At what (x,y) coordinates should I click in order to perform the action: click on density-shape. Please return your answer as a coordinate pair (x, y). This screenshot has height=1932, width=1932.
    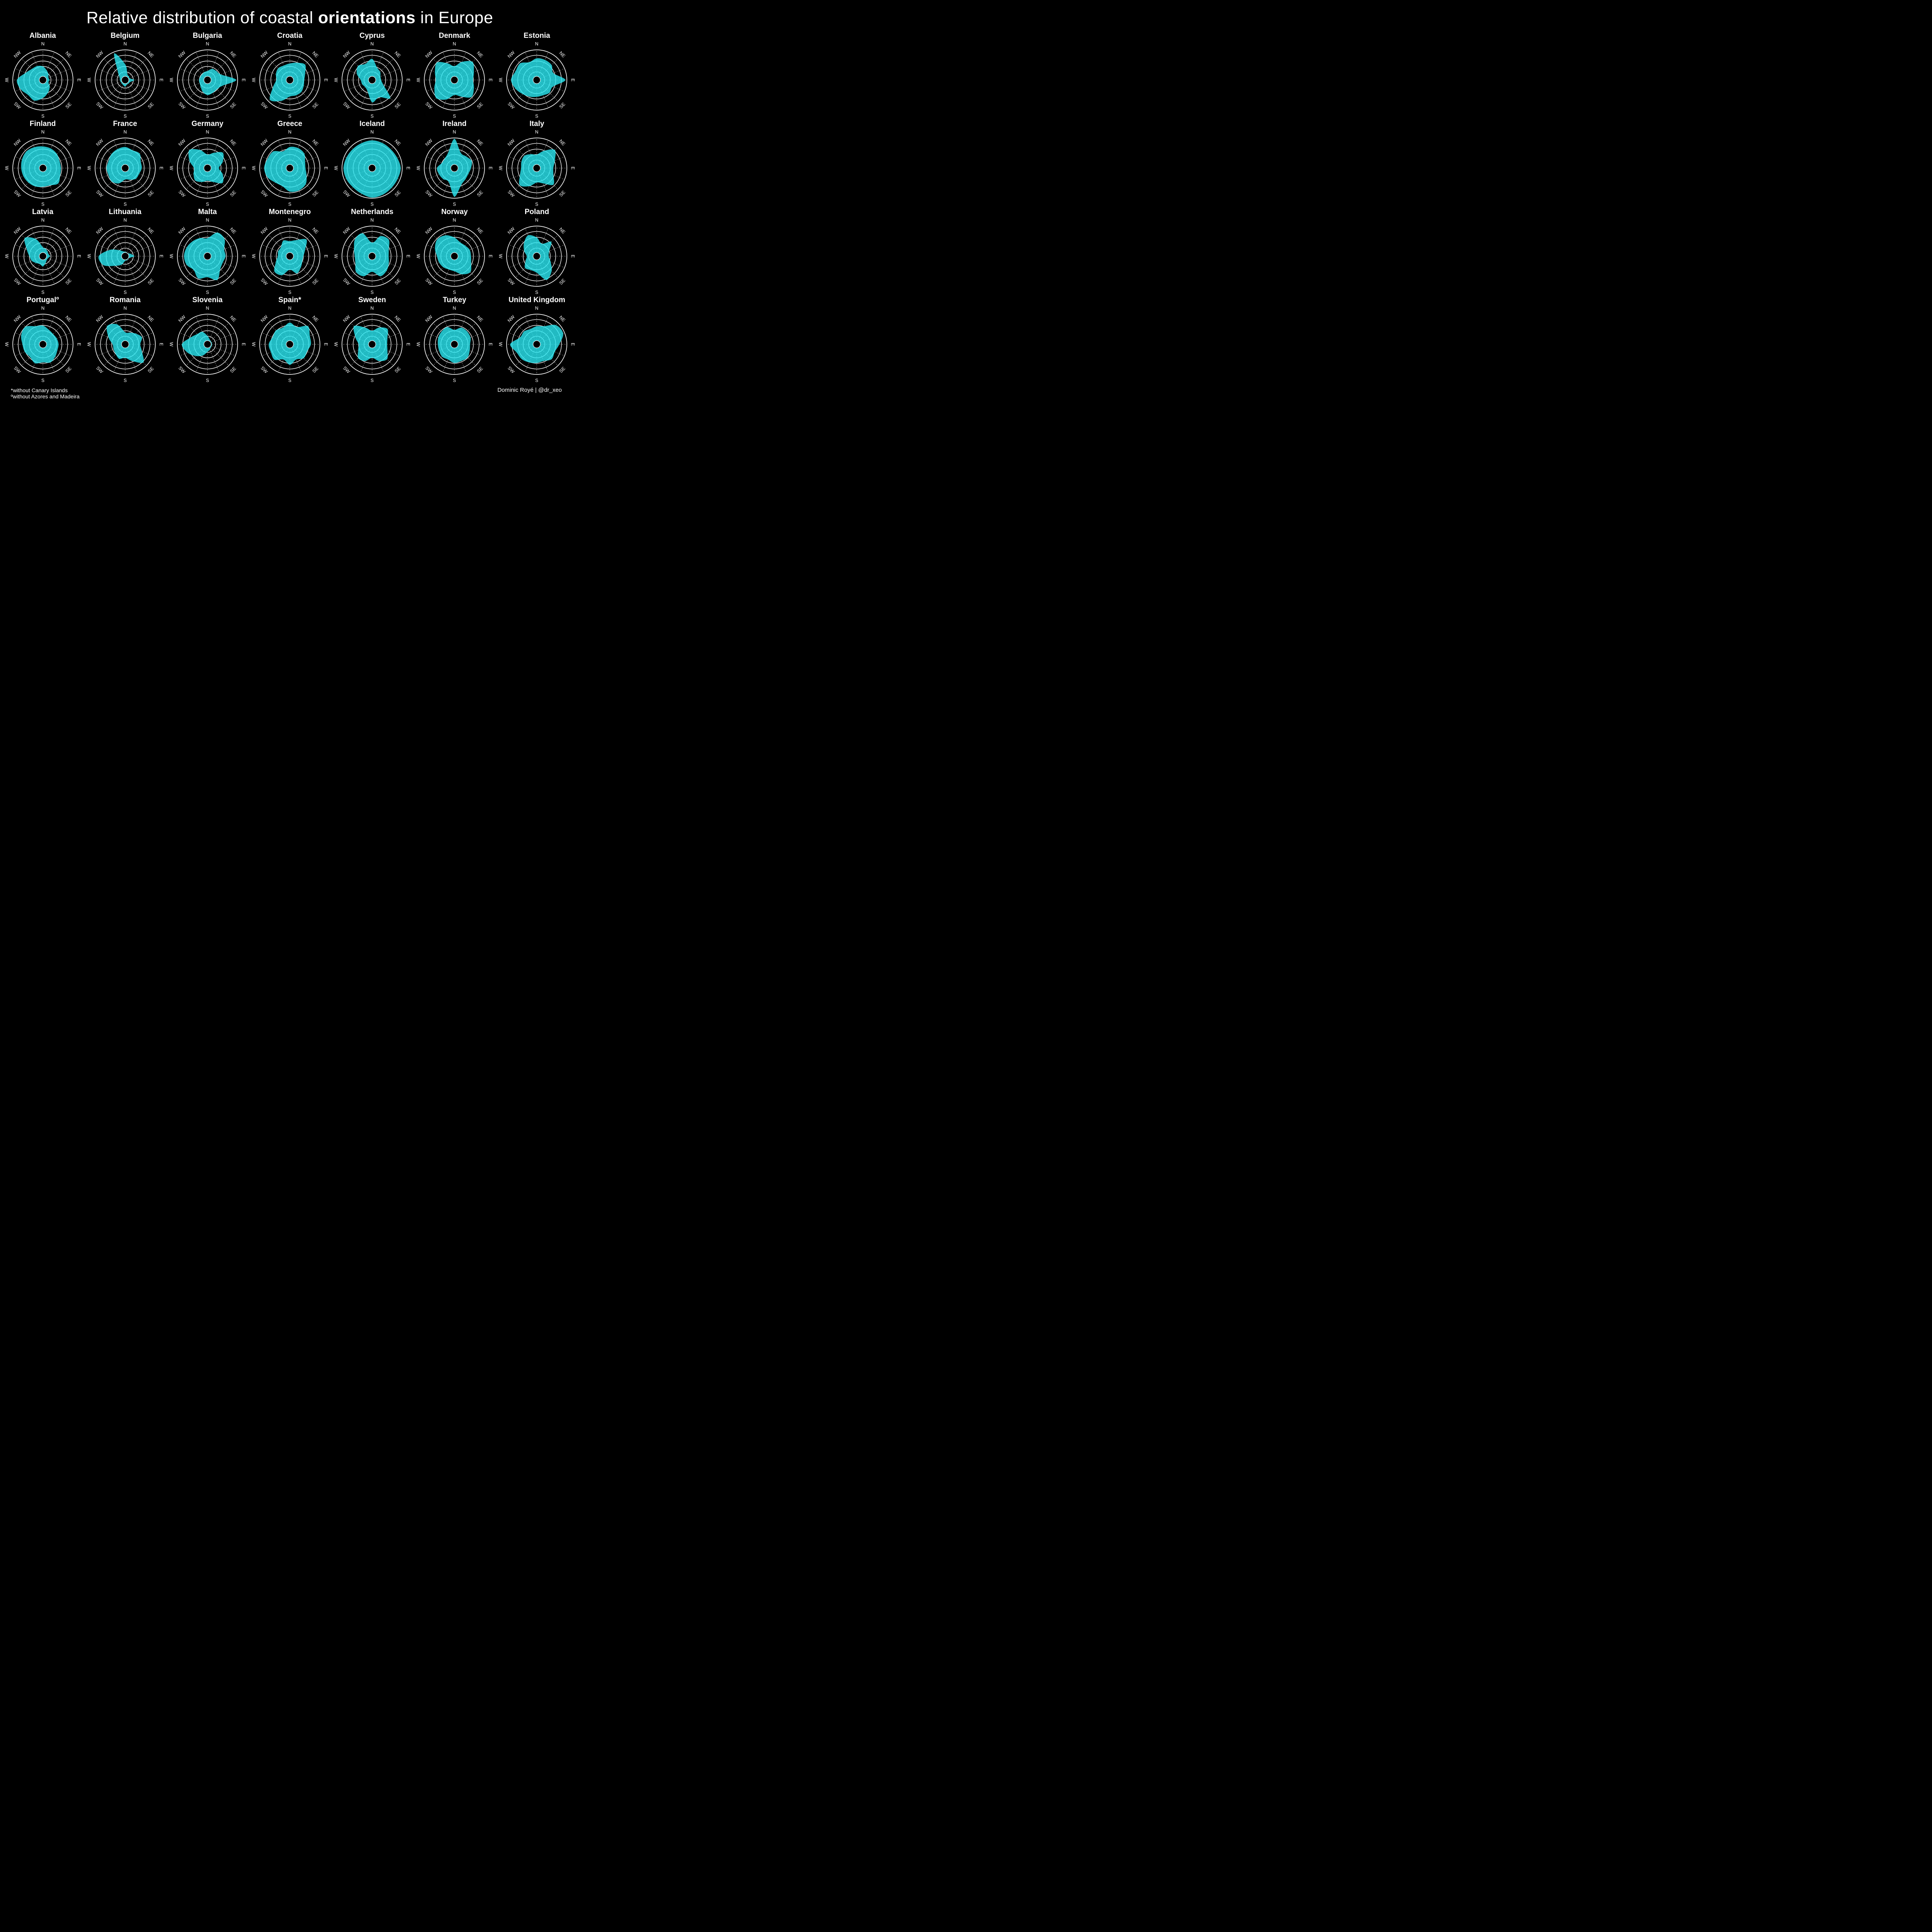
    Looking at the image, I should click on (218, 82).